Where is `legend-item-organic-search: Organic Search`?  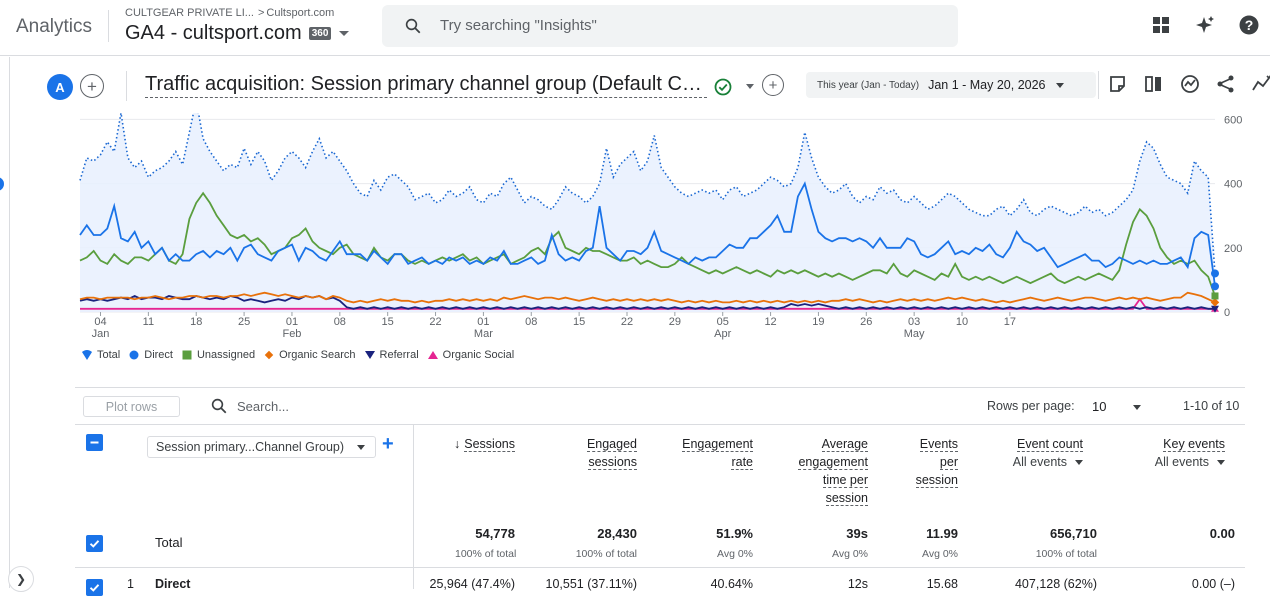
legend-item-organic-search: Organic Search is located at coordinates (309, 355).